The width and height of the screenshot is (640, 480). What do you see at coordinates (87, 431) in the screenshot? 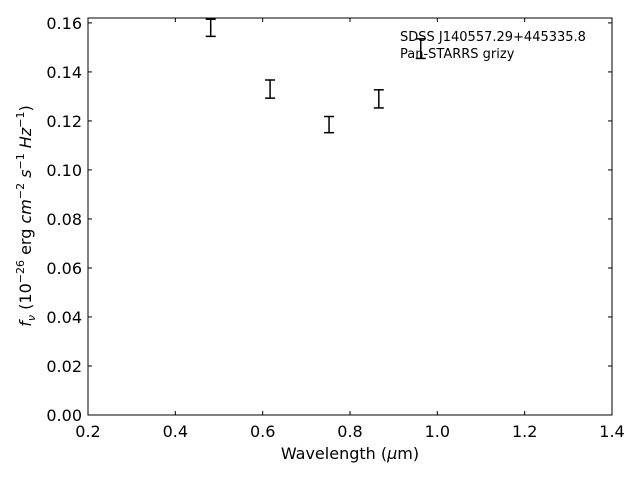
I see `x-tick-label: 0.2` at bounding box center [87, 431].